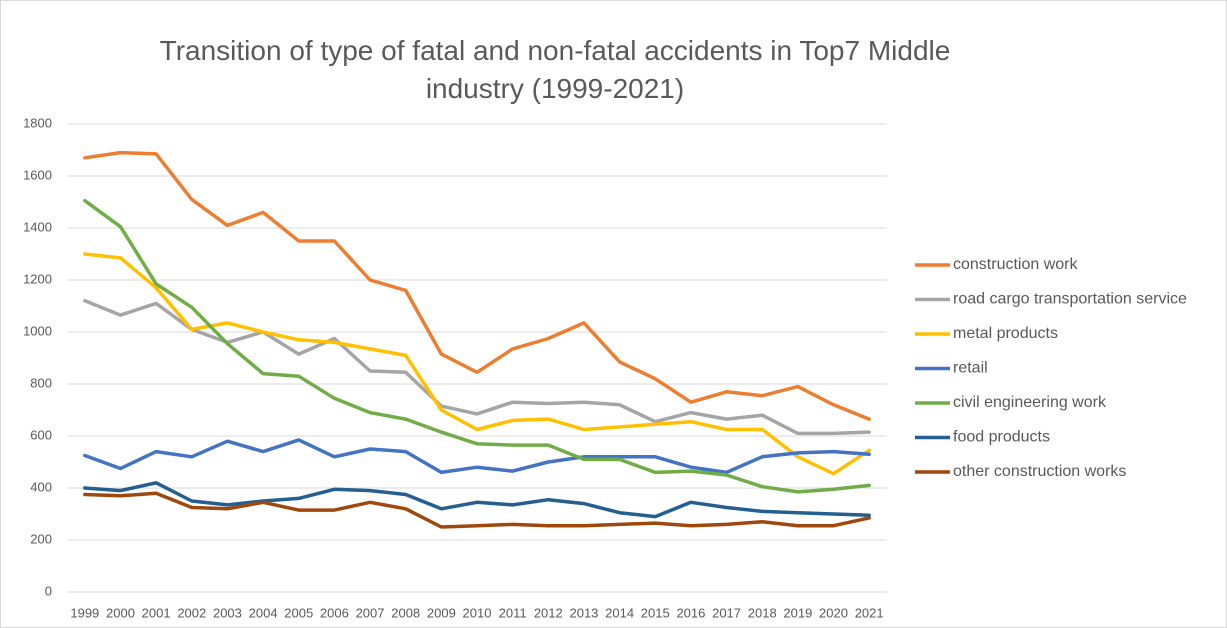 The width and height of the screenshot is (1227, 628). Describe the element at coordinates (37, 278) in the screenshot. I see `y-tick-label: 1200` at that location.